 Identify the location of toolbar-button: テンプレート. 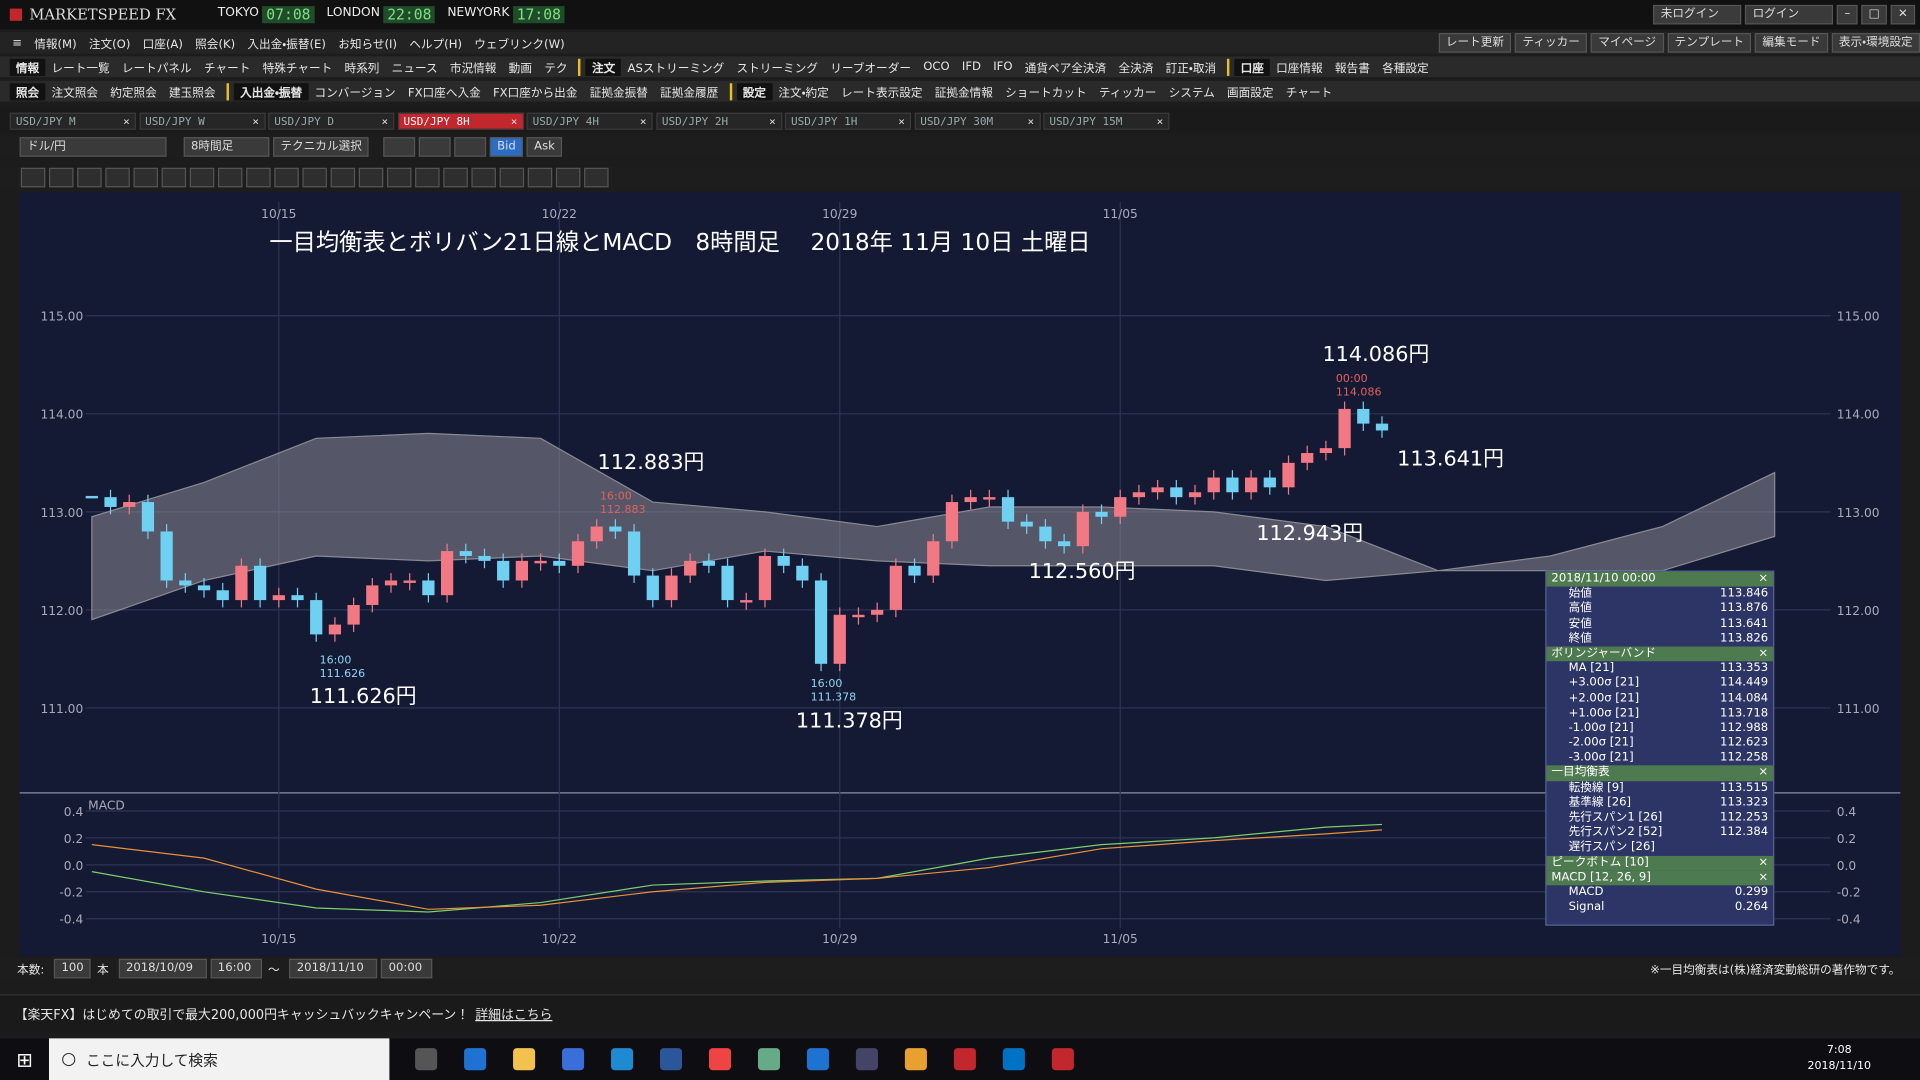
(1709, 43).